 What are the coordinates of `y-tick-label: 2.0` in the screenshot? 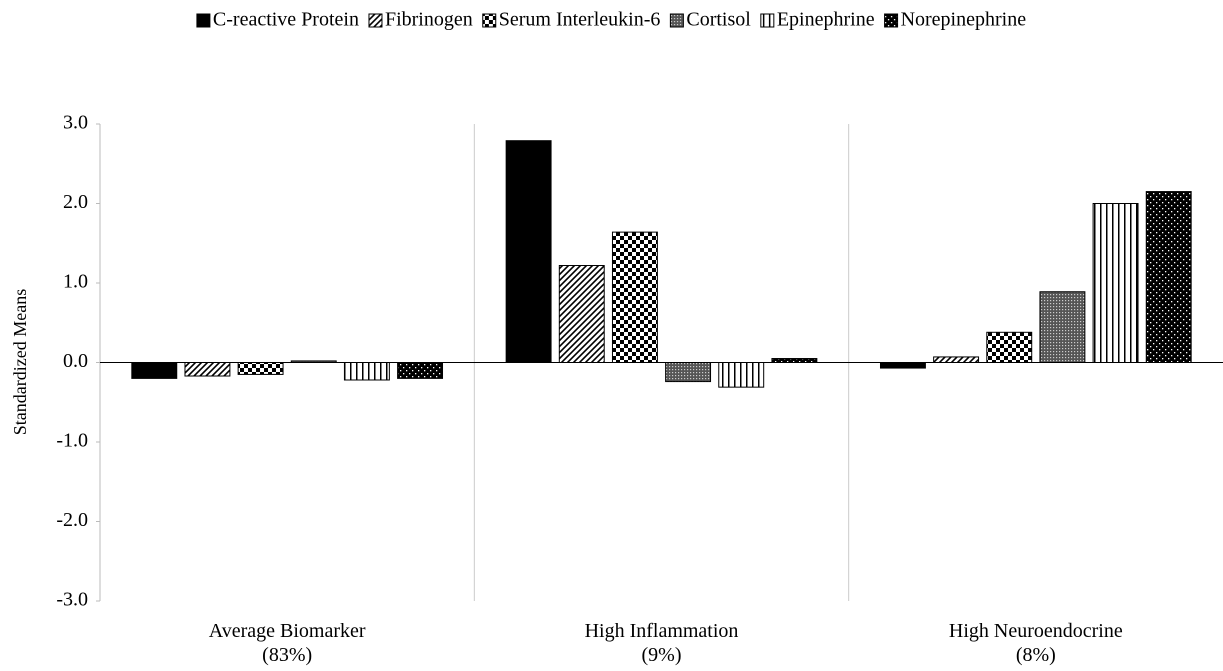 It's located at (75, 202).